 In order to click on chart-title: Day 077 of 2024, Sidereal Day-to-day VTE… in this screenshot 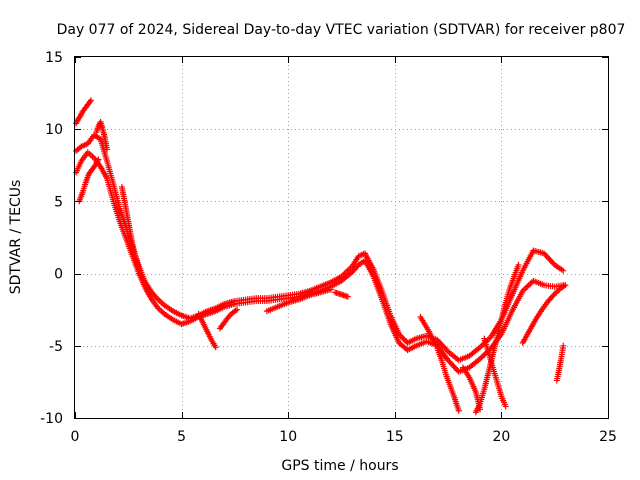, I will do `click(341, 30)`.